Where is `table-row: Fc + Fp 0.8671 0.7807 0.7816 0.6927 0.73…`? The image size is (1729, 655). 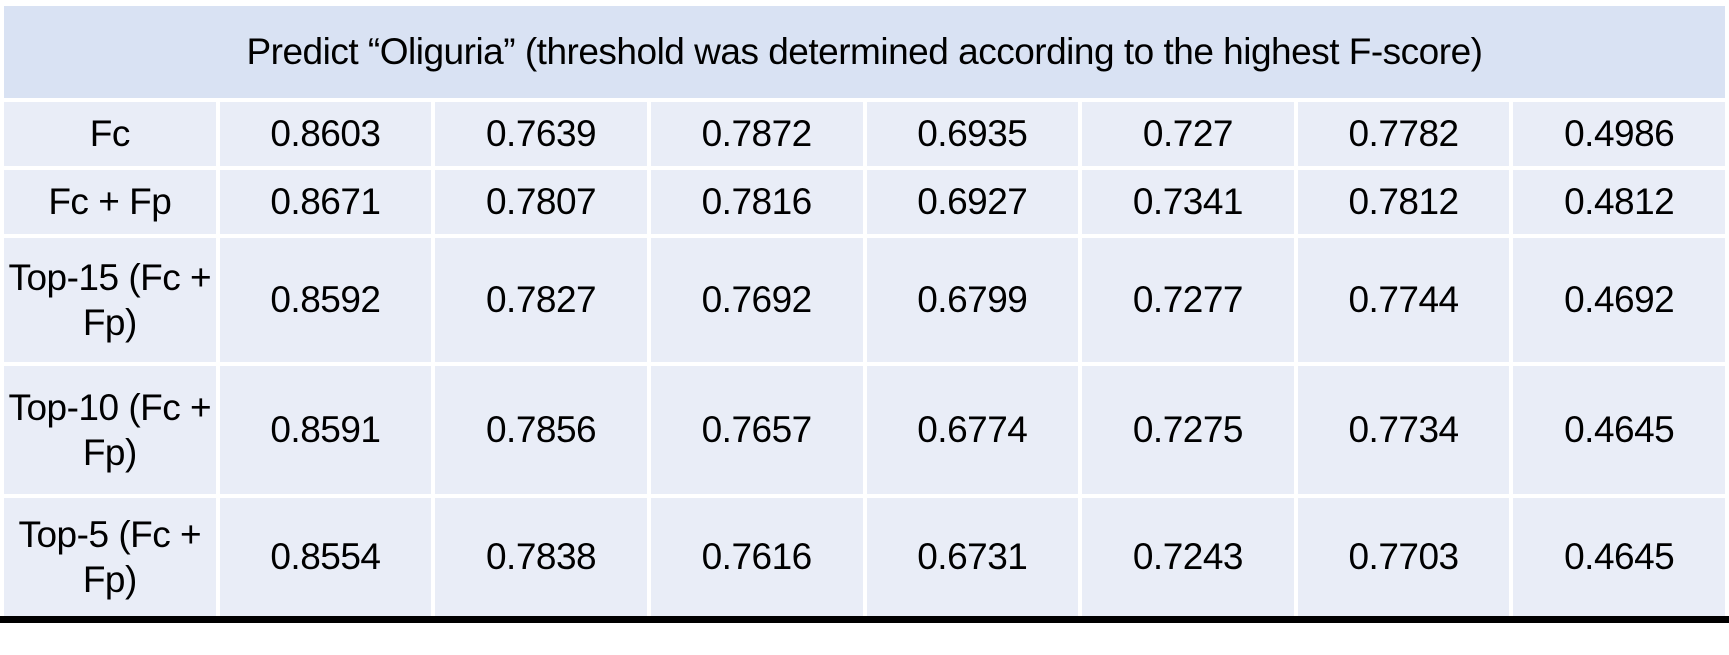
table-row: Fc + Fp 0.8671 0.7807 0.7816 0.6927 0.73… is located at coordinates (864, 202).